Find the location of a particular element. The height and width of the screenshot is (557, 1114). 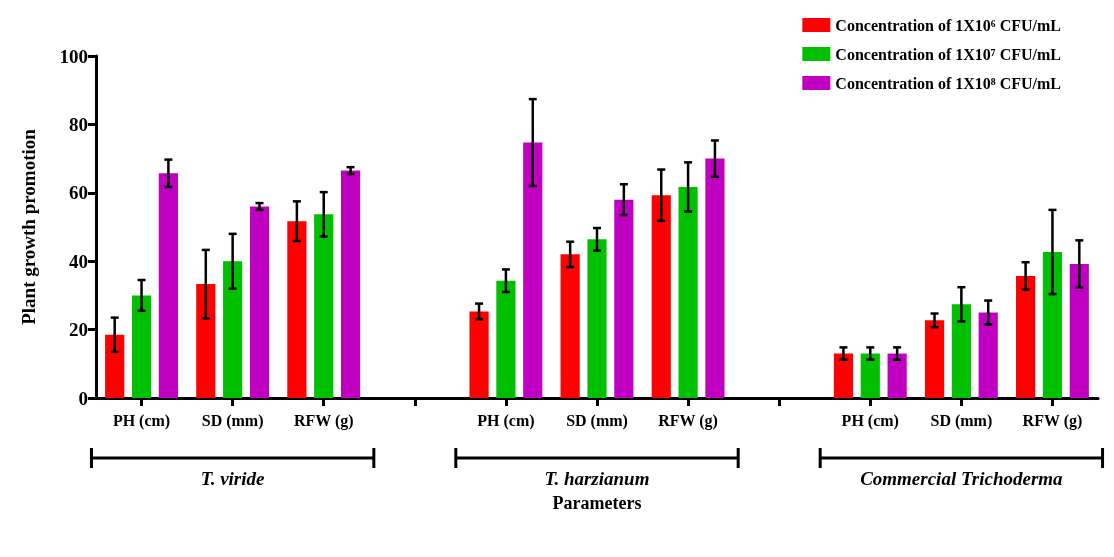

x-axis-title: Parameters is located at coordinates (597, 503).